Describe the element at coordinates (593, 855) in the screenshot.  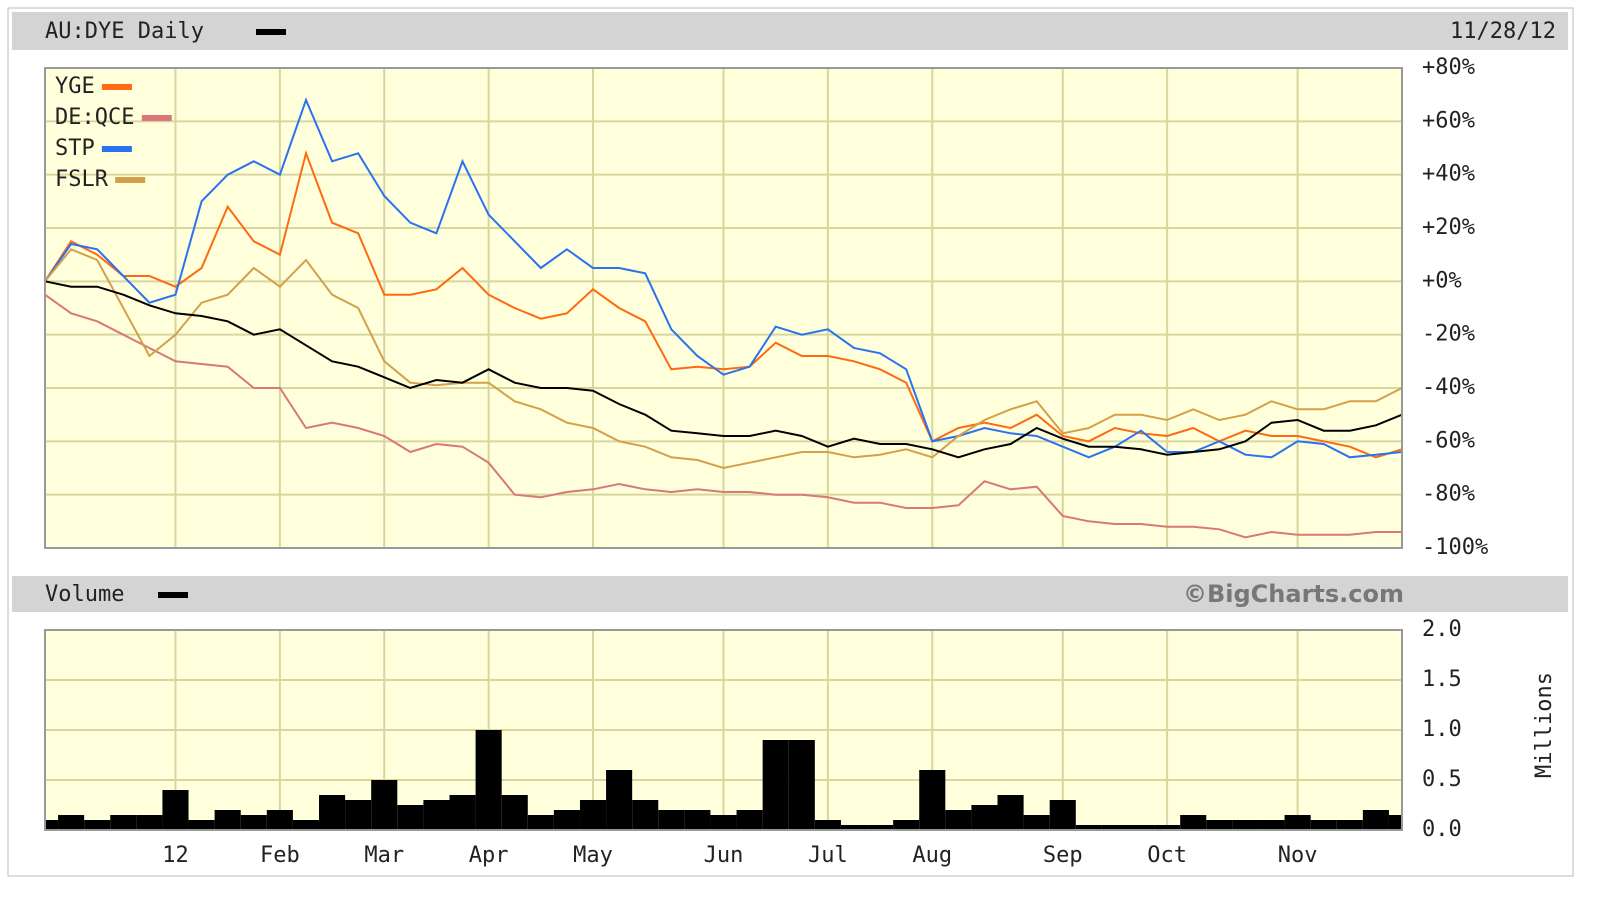
I see `x-tick-label: May` at that location.